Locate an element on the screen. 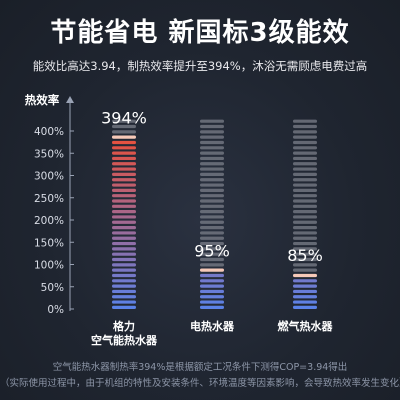  y-tick-label: 100% is located at coordinates (49, 266).